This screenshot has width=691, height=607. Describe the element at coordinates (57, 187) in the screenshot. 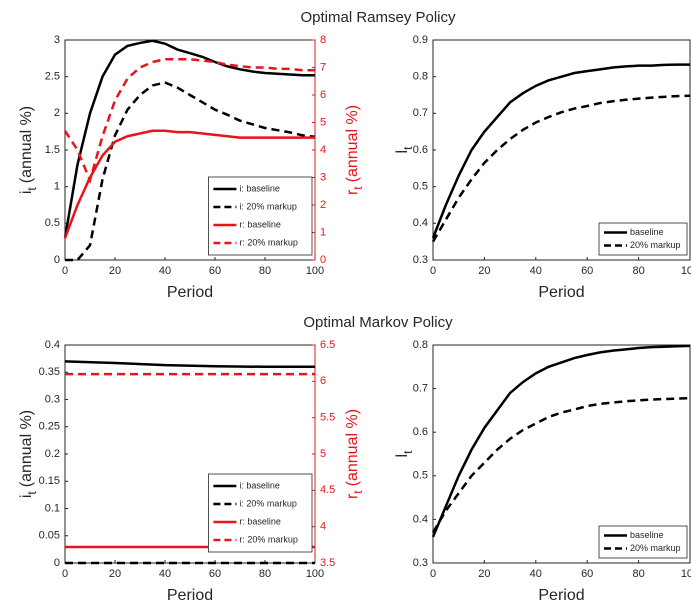

I see `y-tick-label: 1` at that location.